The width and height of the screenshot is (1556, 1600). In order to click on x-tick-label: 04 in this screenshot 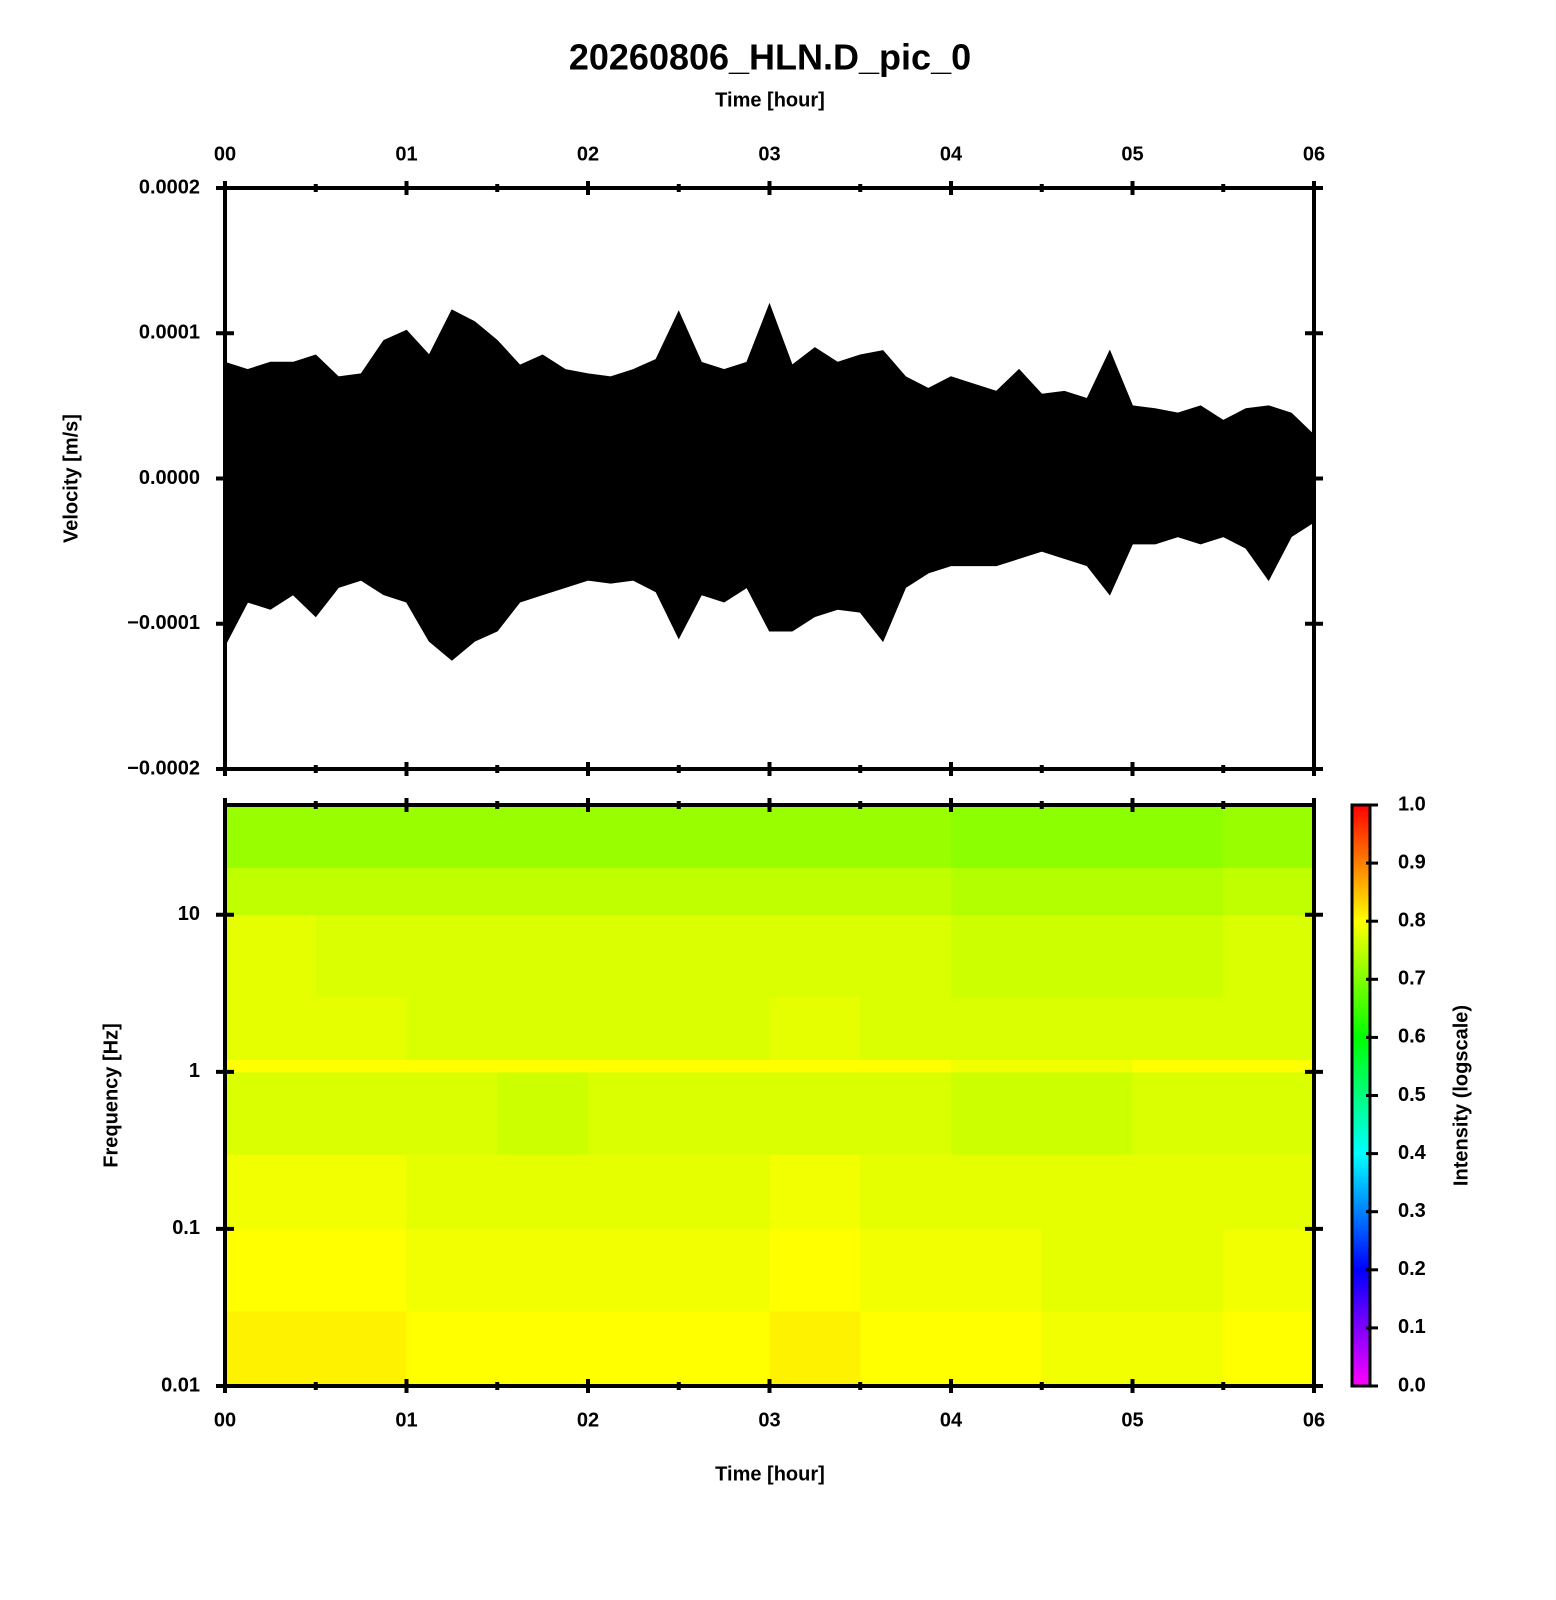, I will do `click(951, 1420)`.